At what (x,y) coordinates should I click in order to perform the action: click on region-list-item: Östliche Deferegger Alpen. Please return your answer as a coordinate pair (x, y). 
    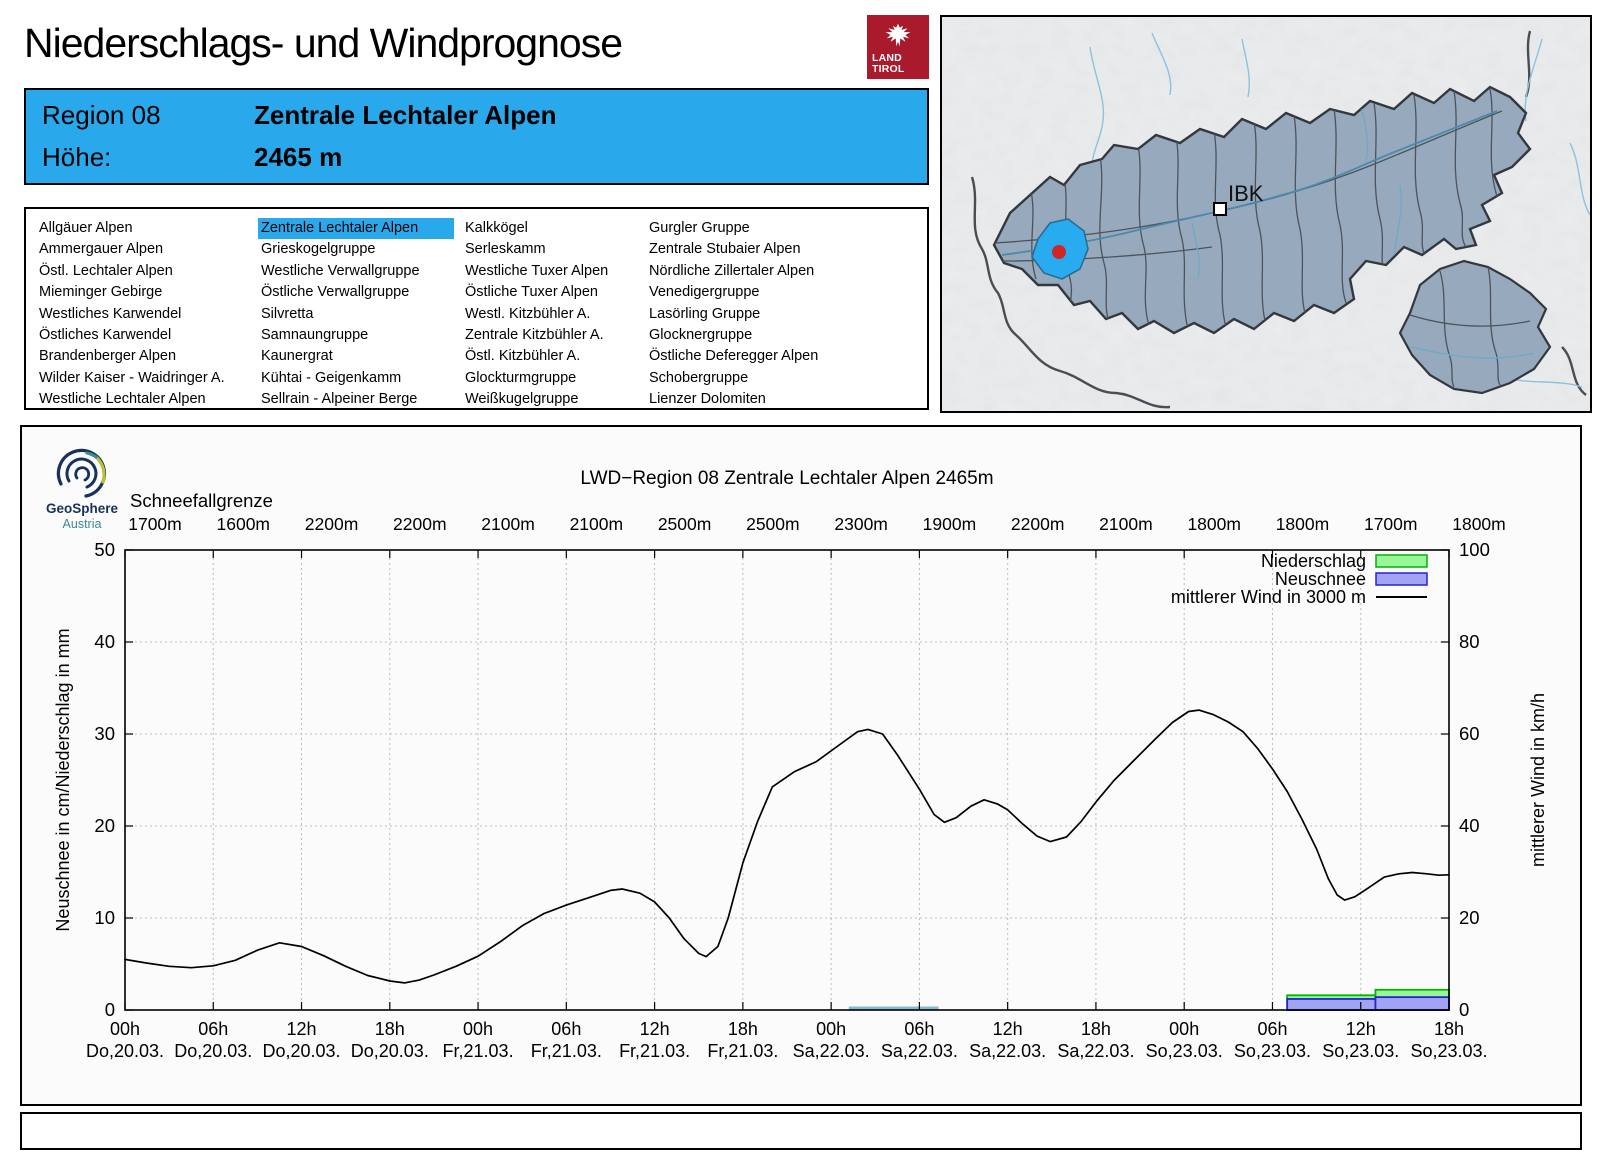
    Looking at the image, I should click on (734, 356).